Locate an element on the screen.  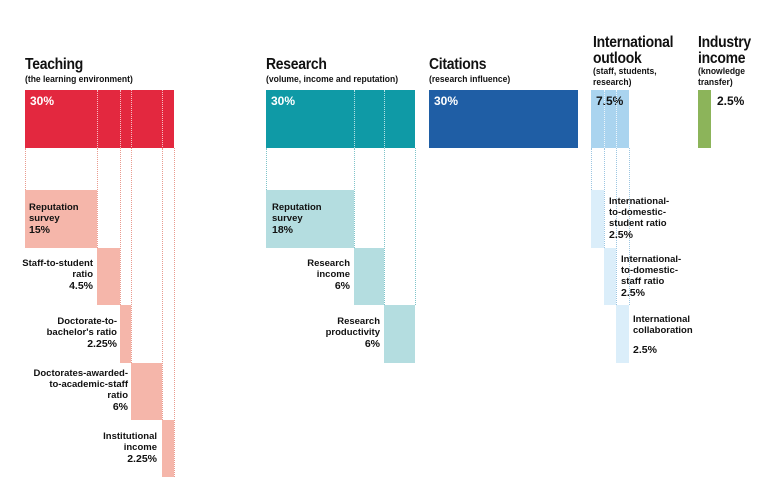
teaching-total-value: 30% is located at coordinates (42, 101).